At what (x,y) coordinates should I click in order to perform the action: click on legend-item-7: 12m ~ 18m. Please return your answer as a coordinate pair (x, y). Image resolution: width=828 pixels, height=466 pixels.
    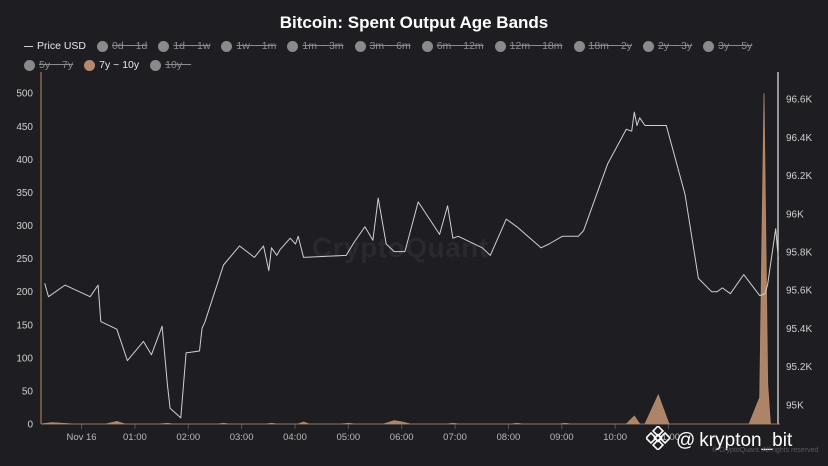
    Looking at the image, I should click on (528, 46).